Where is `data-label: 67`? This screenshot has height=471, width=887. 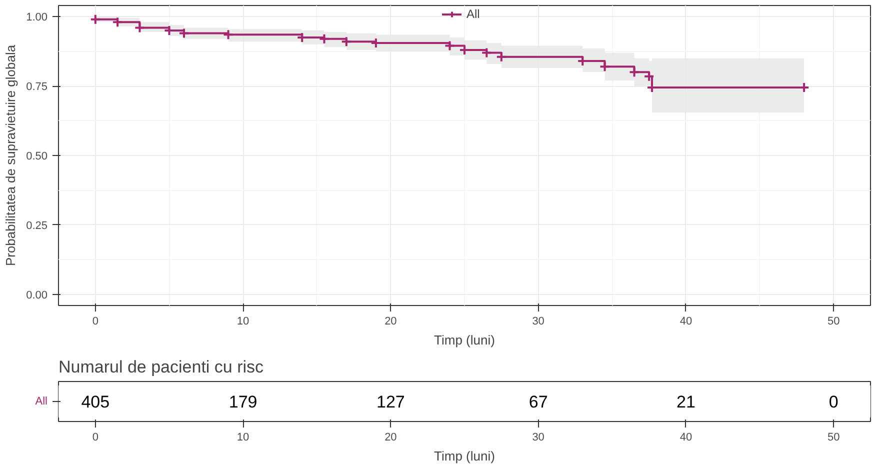
data-label: 67 is located at coordinates (538, 402).